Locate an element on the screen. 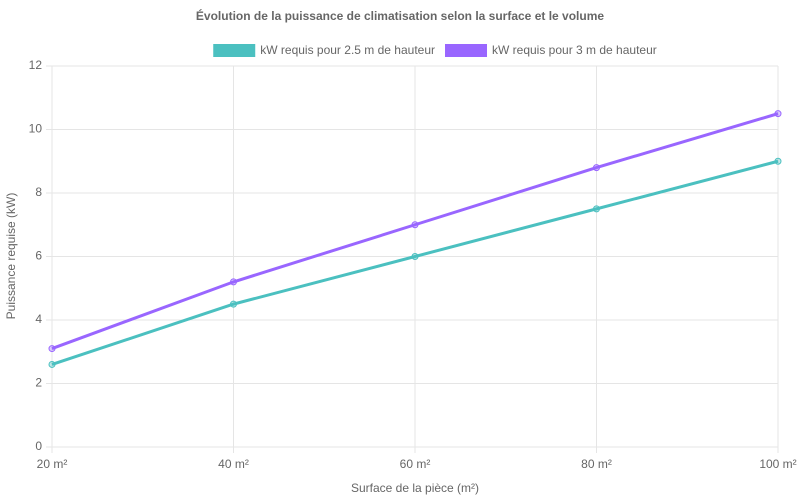 The image size is (800, 500). x-tick-label: 60 m² is located at coordinates (415, 464).